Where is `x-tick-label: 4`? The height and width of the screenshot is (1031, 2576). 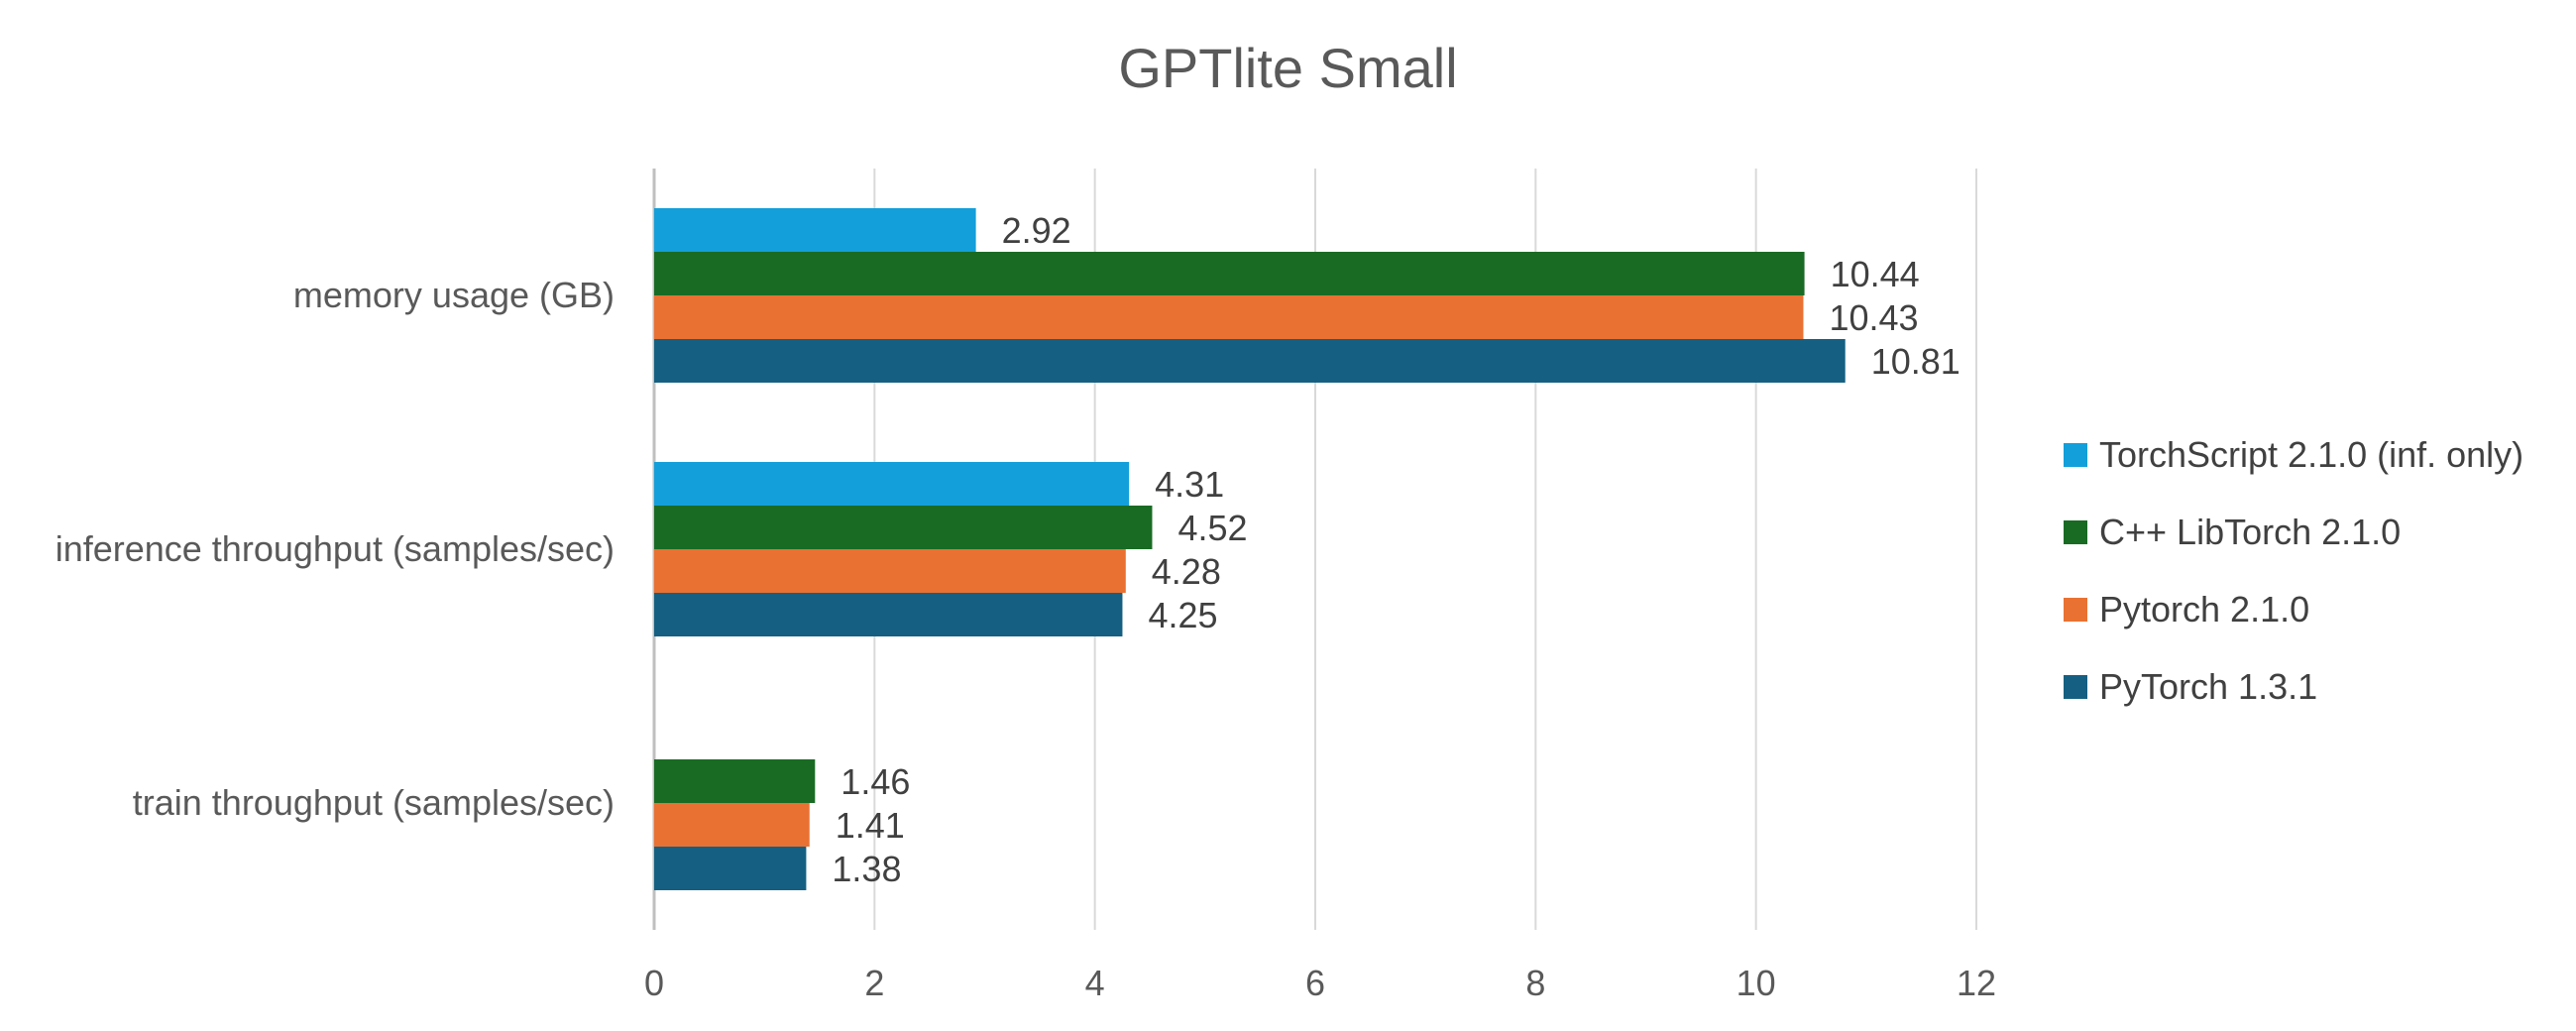 x-tick-label: 4 is located at coordinates (1095, 983).